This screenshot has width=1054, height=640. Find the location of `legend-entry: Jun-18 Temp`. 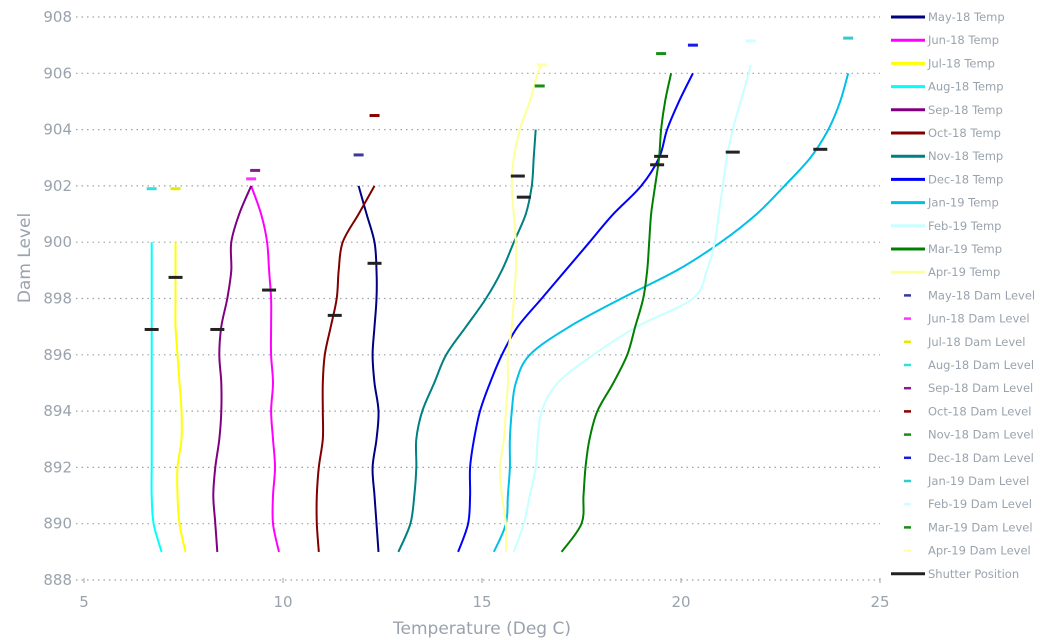

legend-entry: Jun-18 Temp is located at coordinates (945, 40).